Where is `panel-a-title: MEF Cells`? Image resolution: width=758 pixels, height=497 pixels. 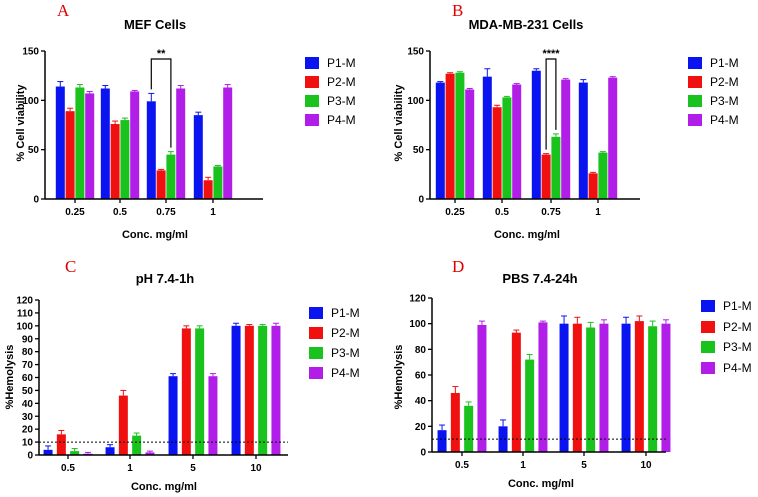
panel-a-title: MEF Cells is located at coordinates (155, 24).